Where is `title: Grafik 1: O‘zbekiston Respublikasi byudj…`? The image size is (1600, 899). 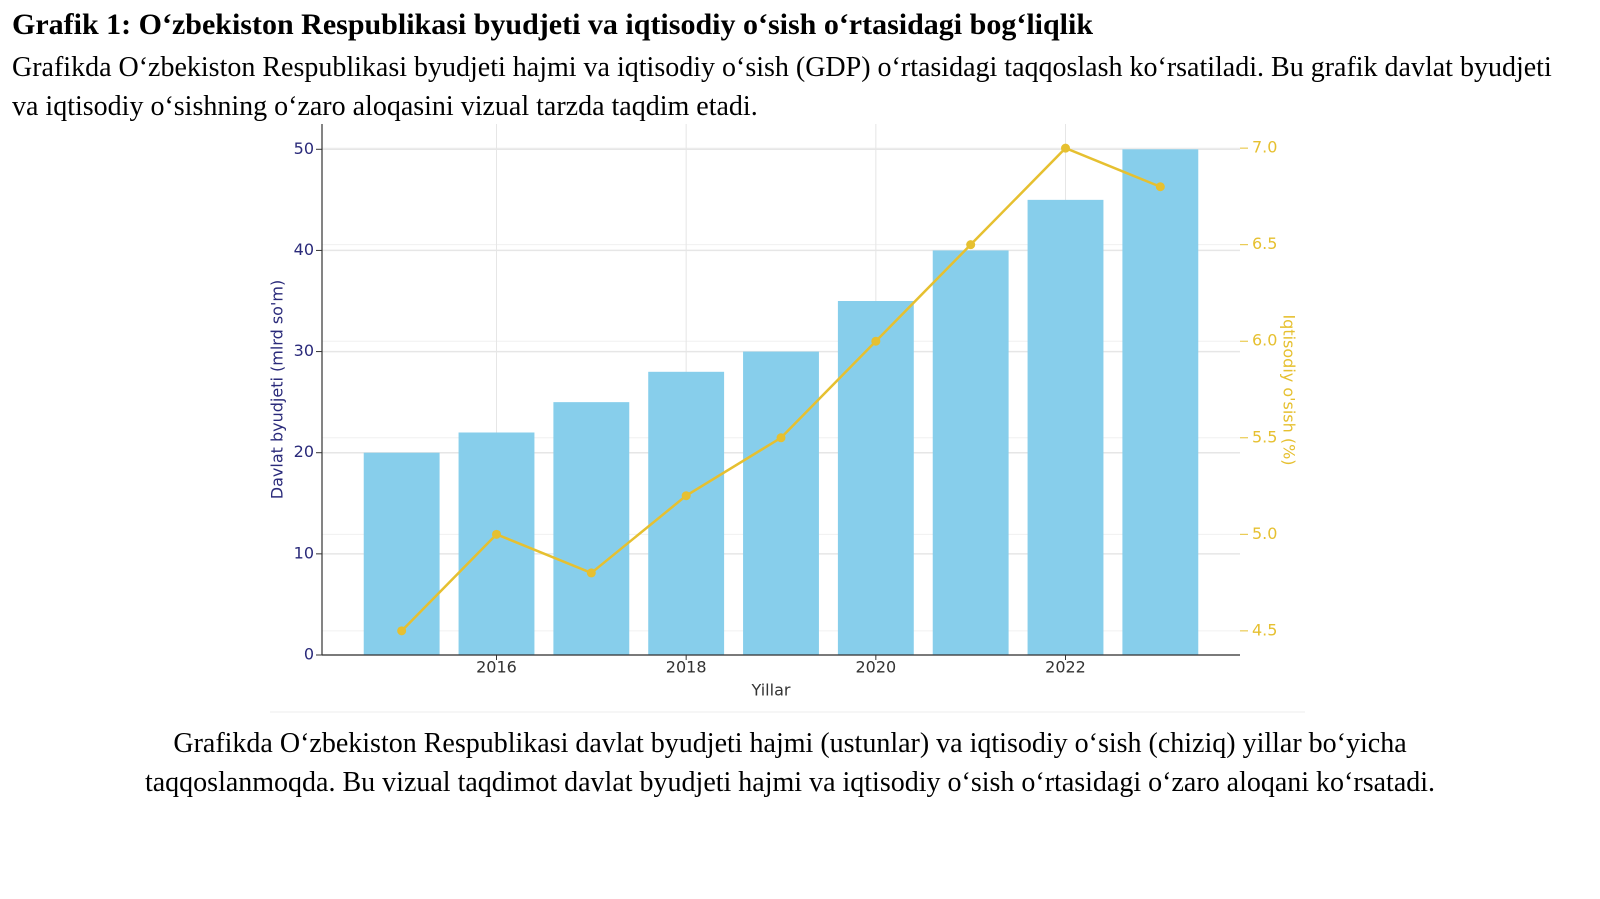
title: Grafik 1: O‘zbekiston Respublikasi byudj… is located at coordinates (553, 24).